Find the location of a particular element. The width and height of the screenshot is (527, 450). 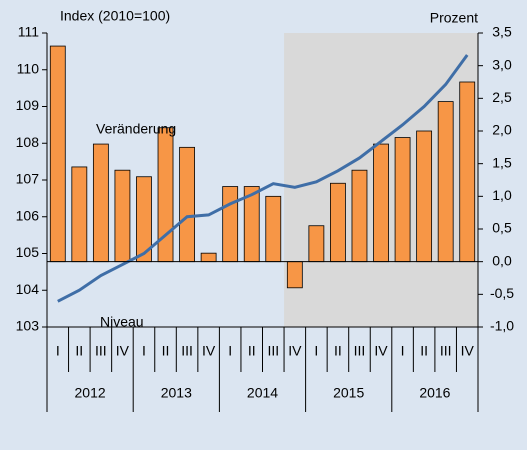

y-tick-label: 105 is located at coordinates (28, 252).